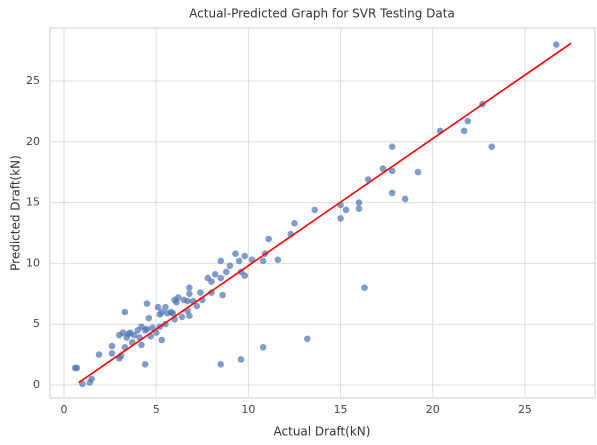 The width and height of the screenshot is (597, 445). I want to click on x-tick-label: 20, so click(433, 409).